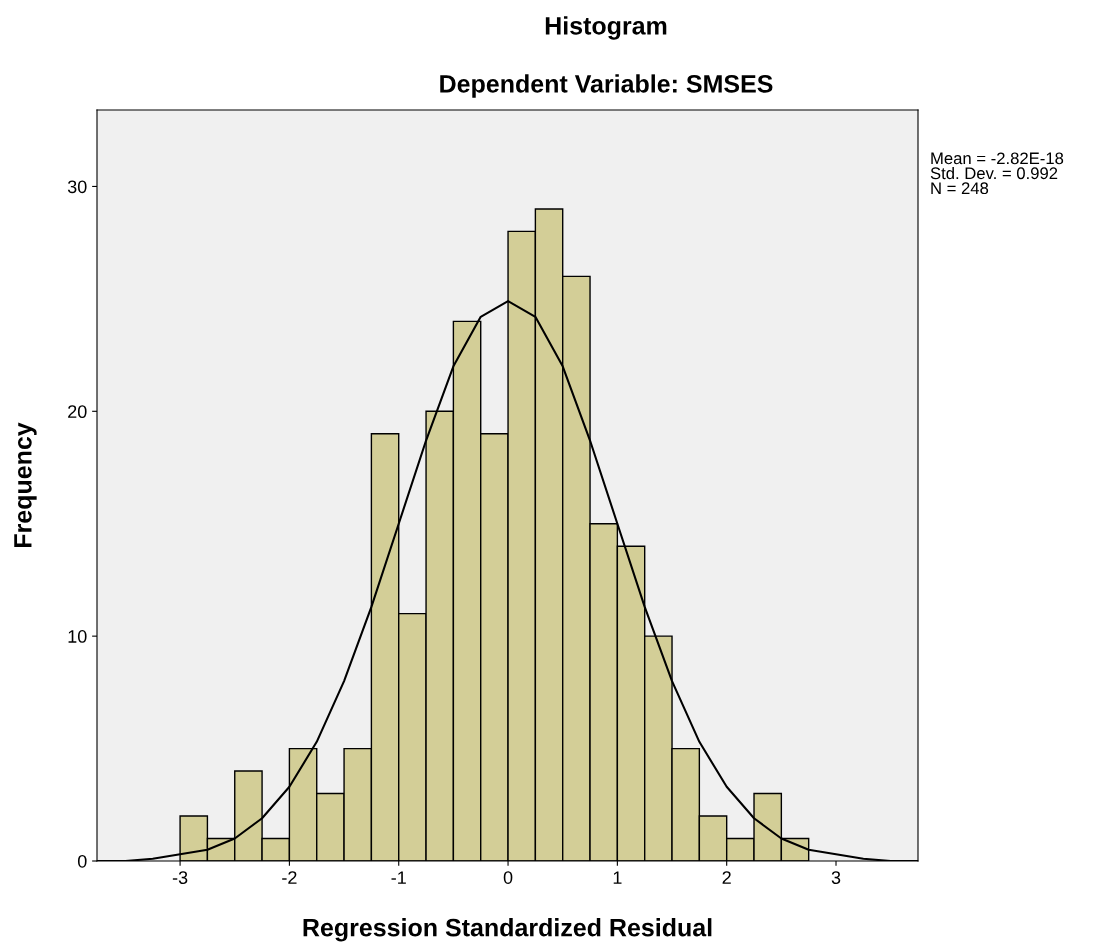 The width and height of the screenshot is (1104, 952). What do you see at coordinates (289, 877) in the screenshot?
I see `x-tick-label: -2` at bounding box center [289, 877].